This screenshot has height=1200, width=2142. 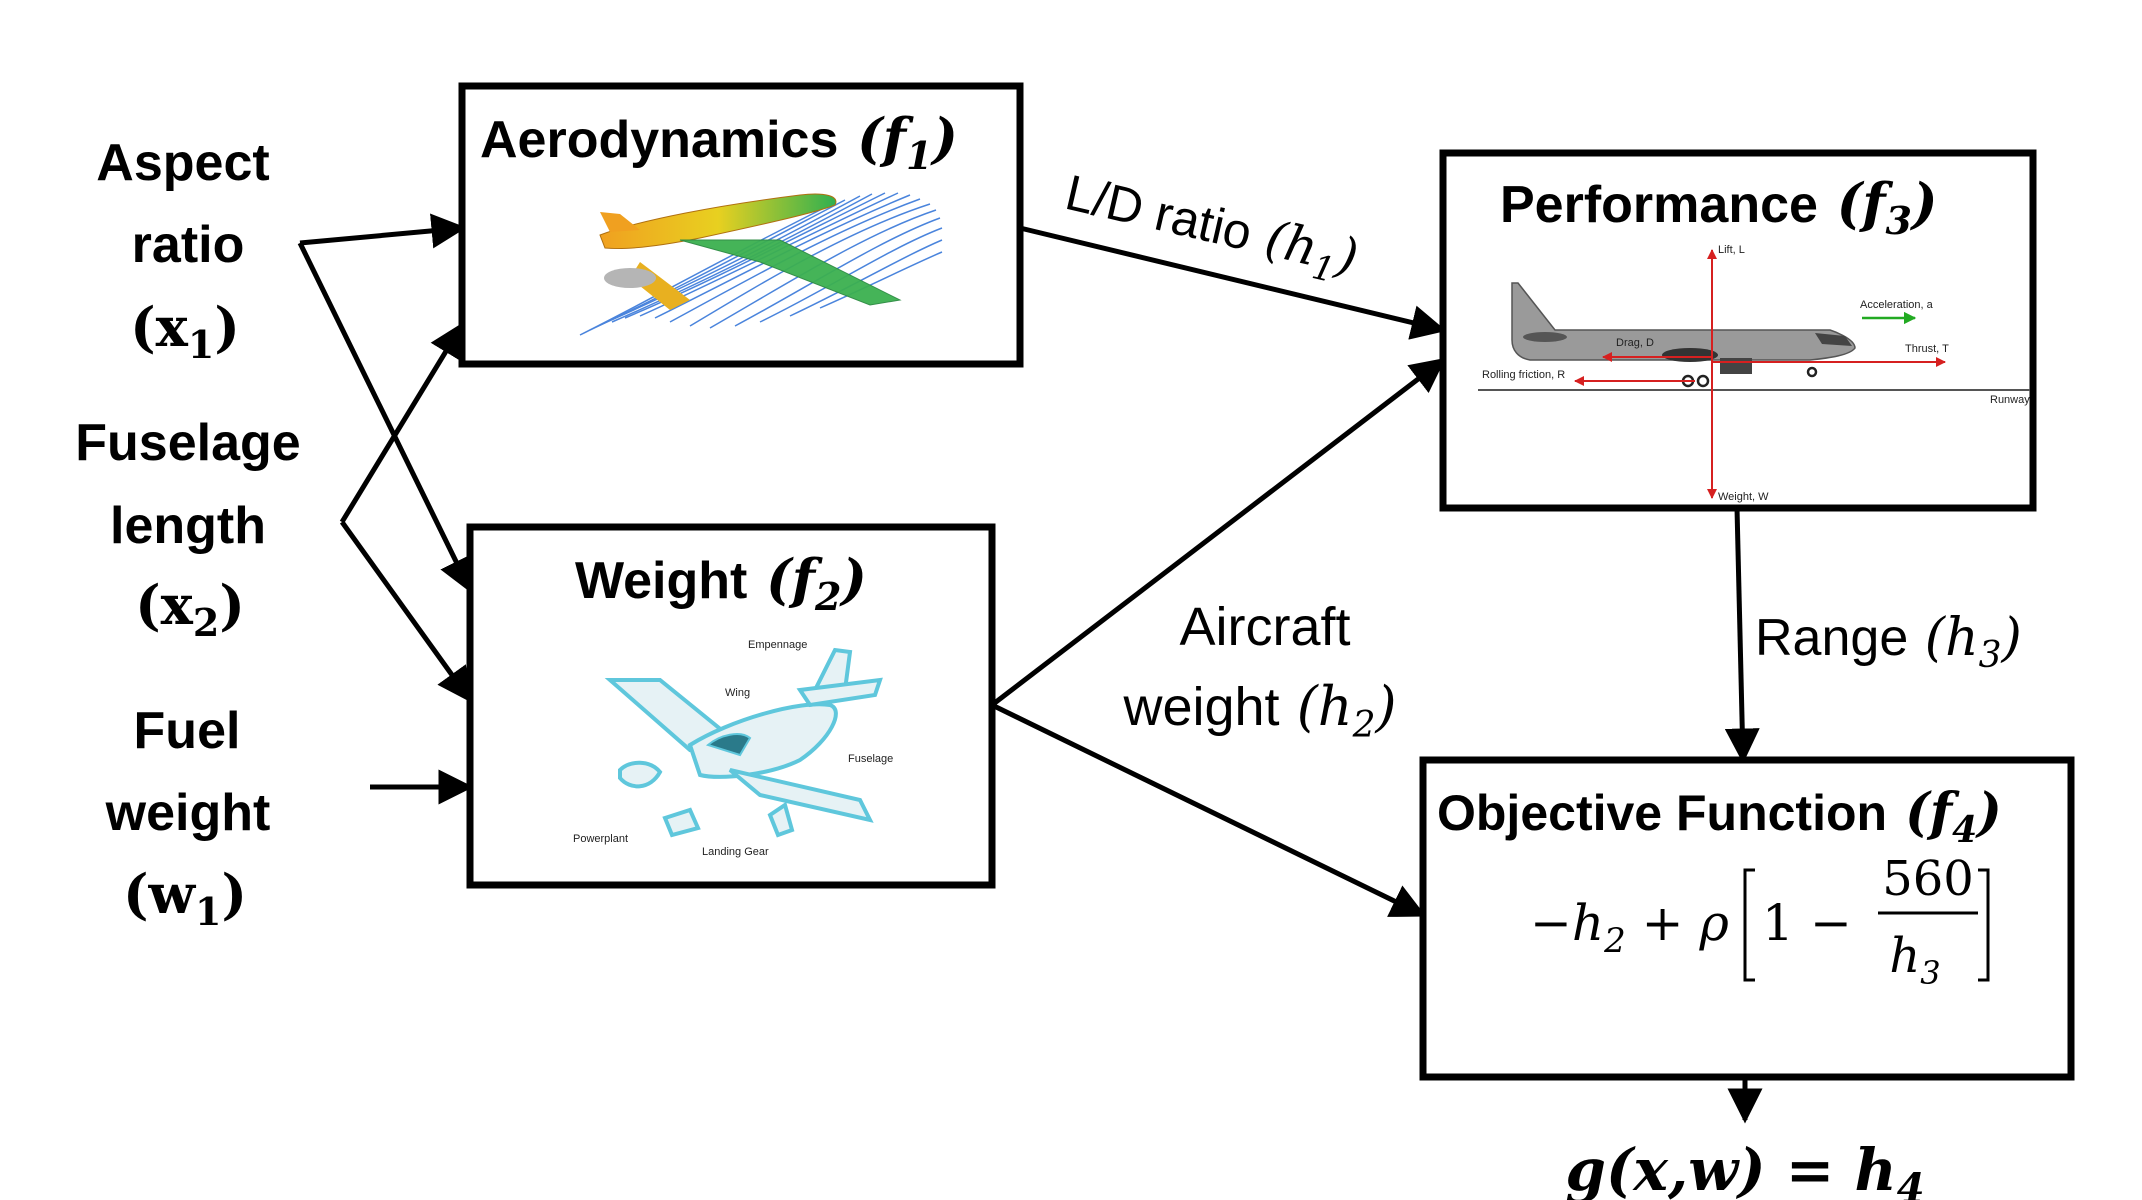 What do you see at coordinates (919, 155) in the screenshot?
I see `aerodynamics-sub: 1` at bounding box center [919, 155].